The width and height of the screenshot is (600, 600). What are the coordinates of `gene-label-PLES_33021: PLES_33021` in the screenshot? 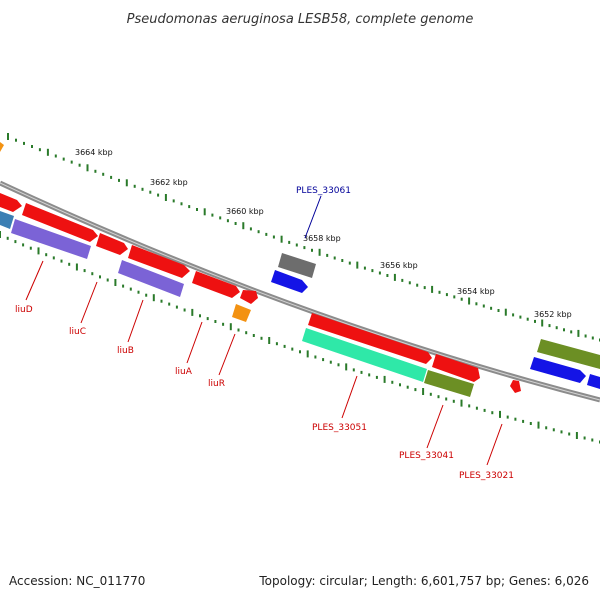 It's located at (486, 476).